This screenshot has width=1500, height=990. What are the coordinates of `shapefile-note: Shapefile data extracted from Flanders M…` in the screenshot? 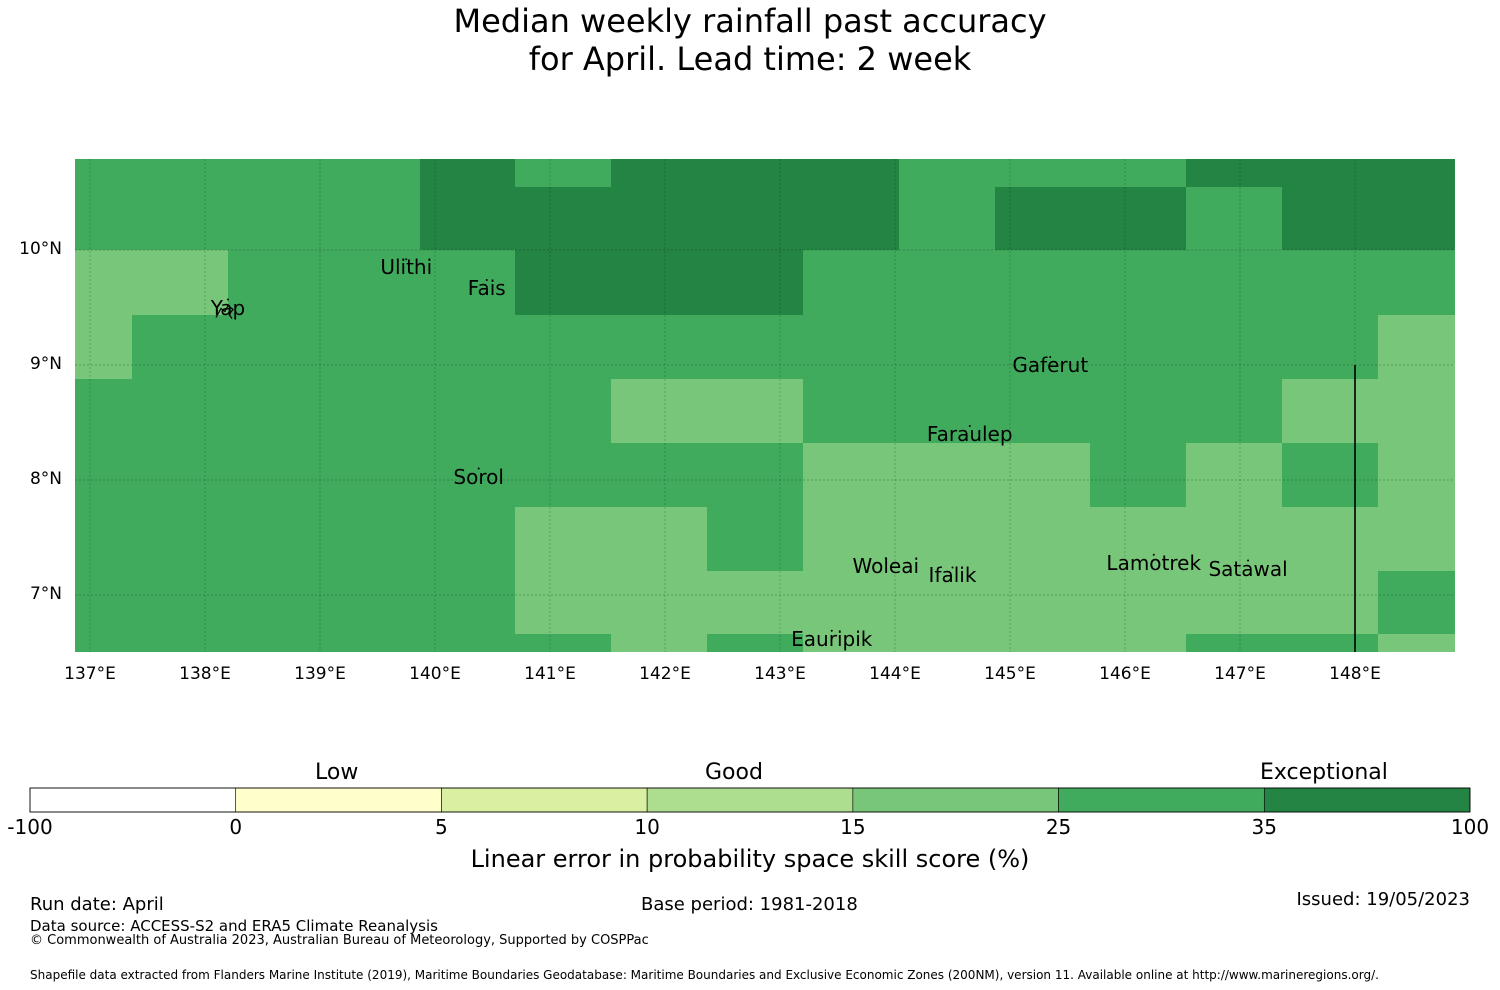 It's located at (704, 975).